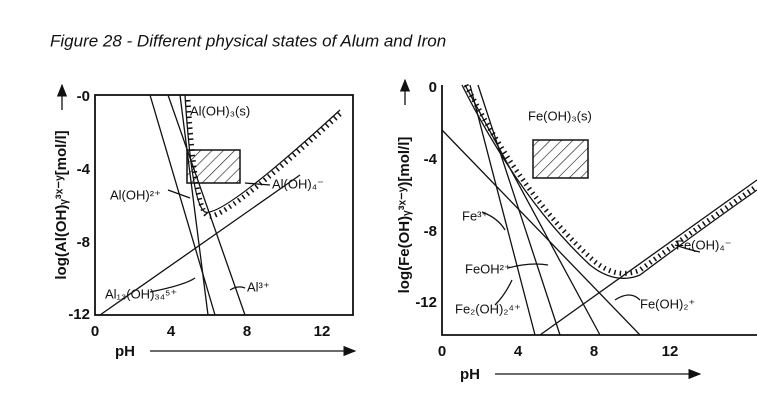 The width and height of the screenshot is (757, 408). What do you see at coordinates (560, 115) in the screenshot?
I see `species-label: Fe(OH)₃(s)` at bounding box center [560, 115].